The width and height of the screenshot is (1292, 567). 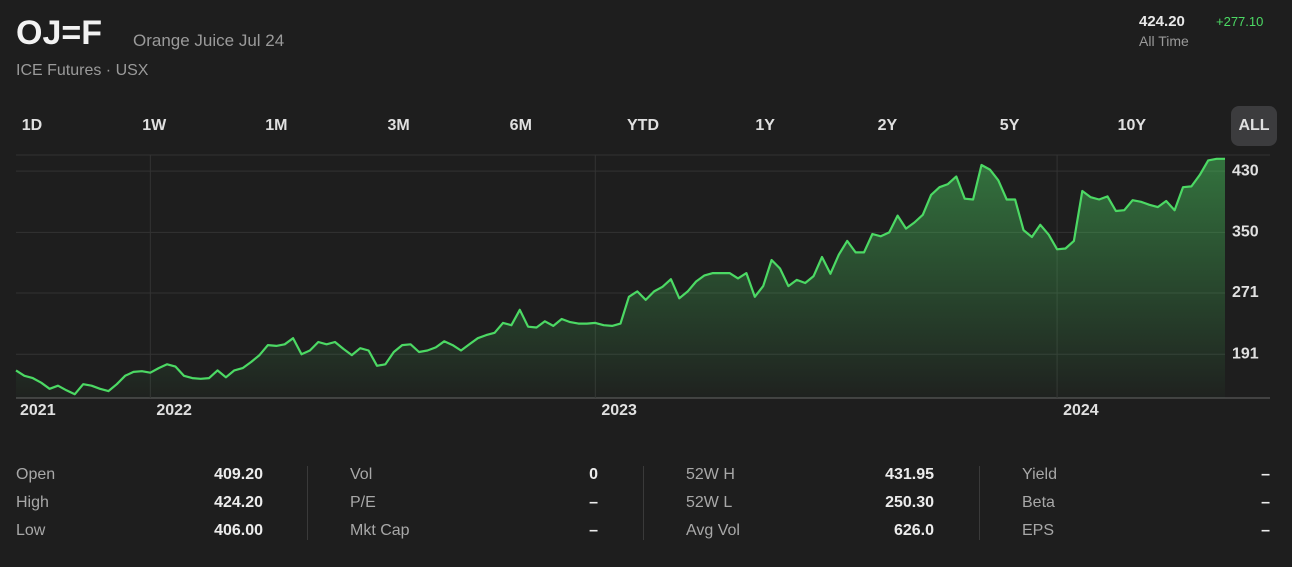 I want to click on stat-label: Low, so click(x=31, y=530).